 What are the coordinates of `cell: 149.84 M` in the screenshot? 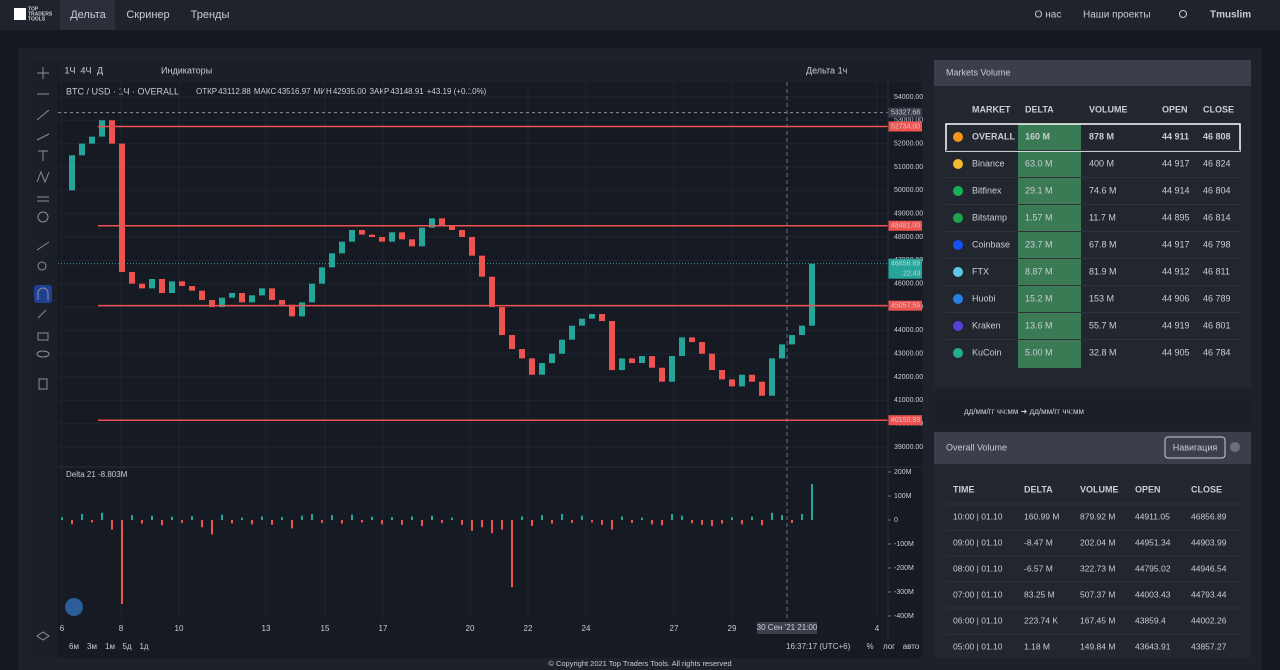 It's located at (1097, 646).